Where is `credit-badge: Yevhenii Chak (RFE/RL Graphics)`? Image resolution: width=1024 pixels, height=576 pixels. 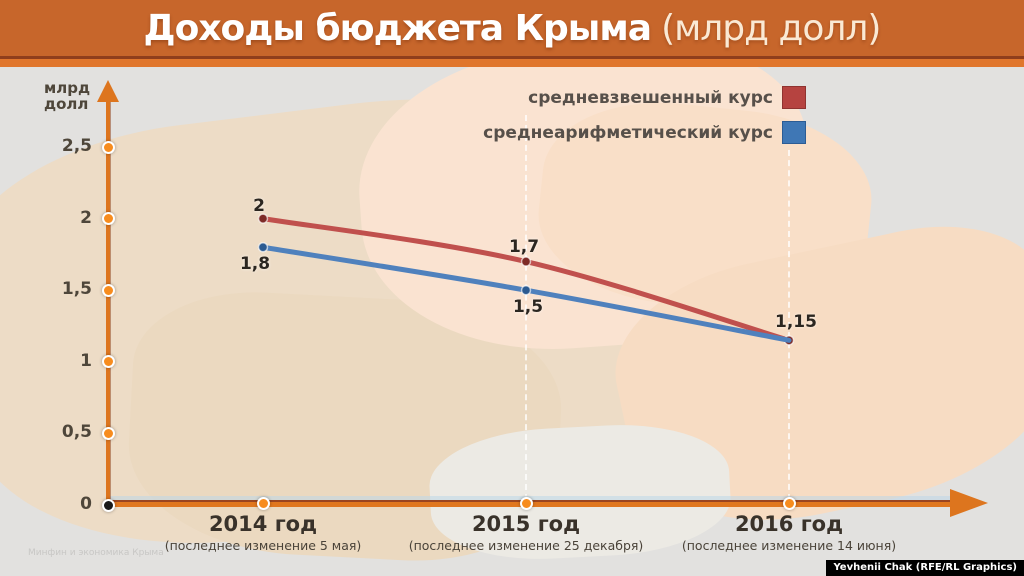
credit-badge: Yevhenii Chak (RFE/RL Graphics) is located at coordinates (925, 568).